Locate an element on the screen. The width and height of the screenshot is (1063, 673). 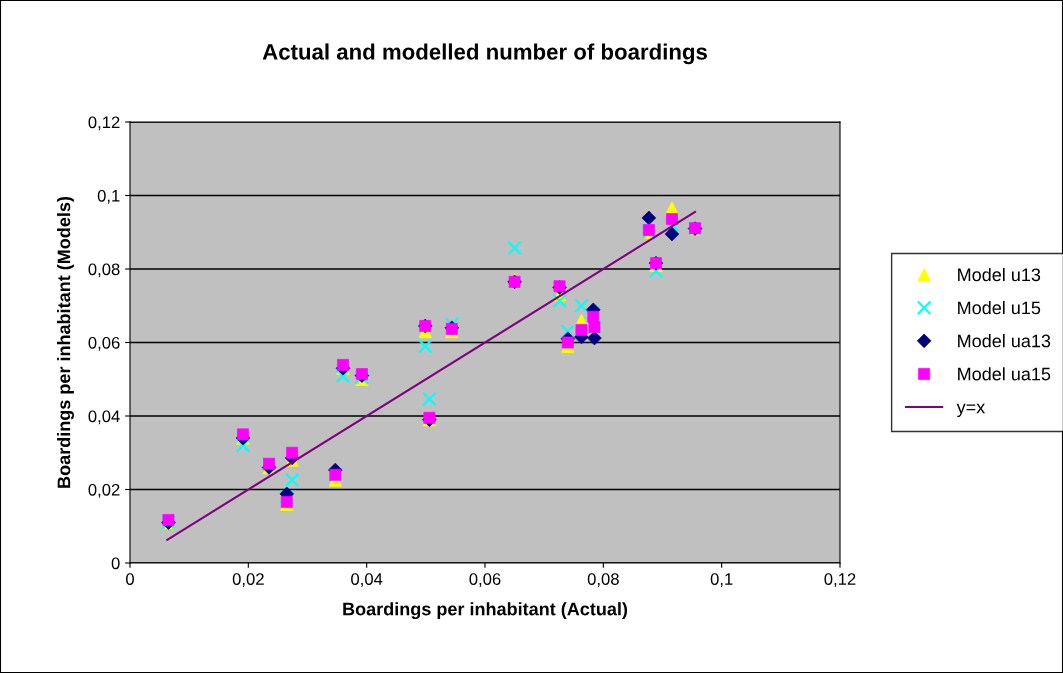
x-tick-label: 0,12 is located at coordinates (840, 580).